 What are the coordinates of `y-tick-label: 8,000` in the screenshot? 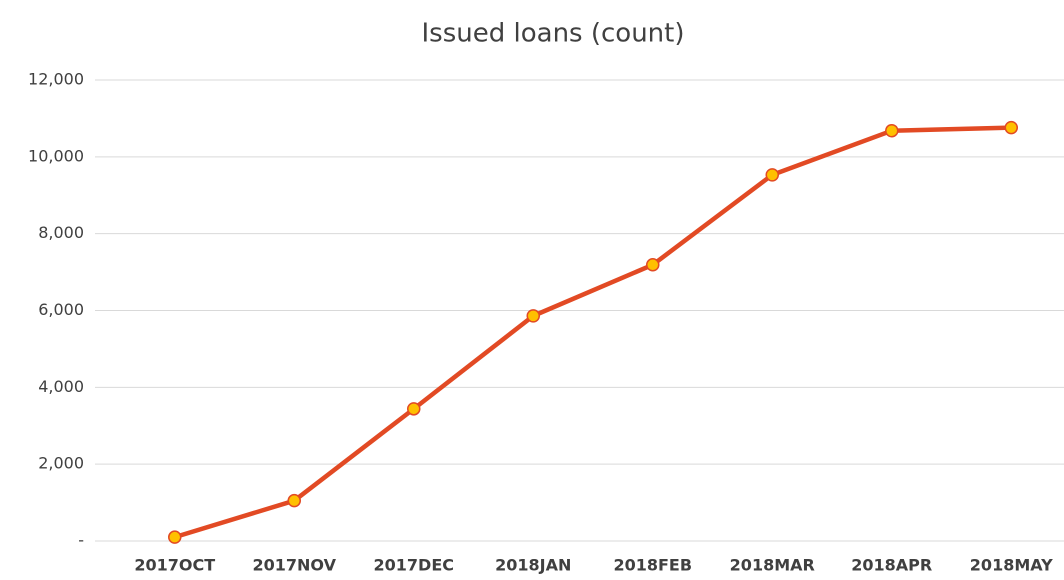 It's located at (61, 232).